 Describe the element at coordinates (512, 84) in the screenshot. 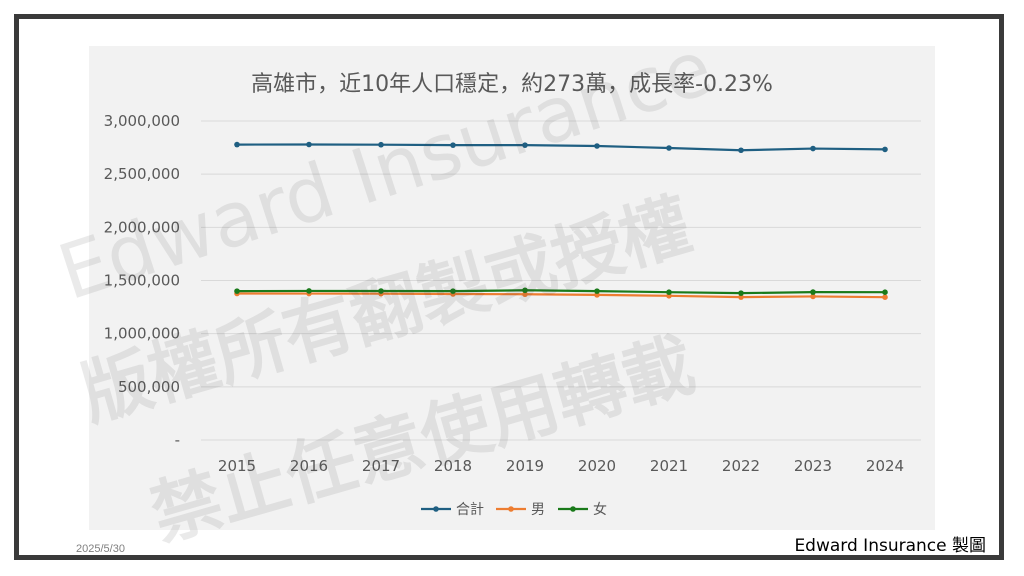

I see `chart-title: 高雄市，近10年人口穩定，約273萬，成長率-0.23%` at that location.